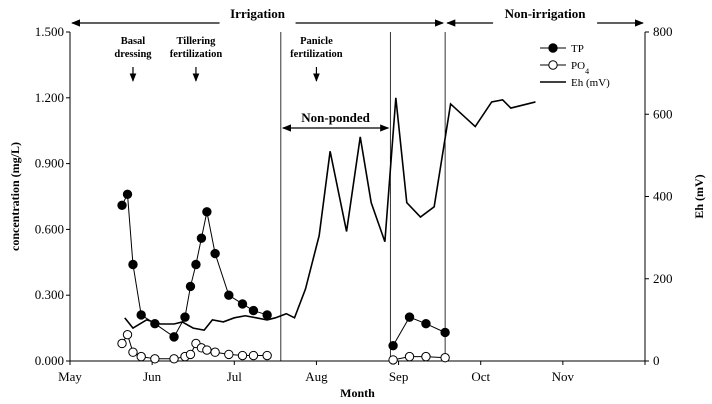  I want to click on x-tick-label: Jun, so click(152, 376).